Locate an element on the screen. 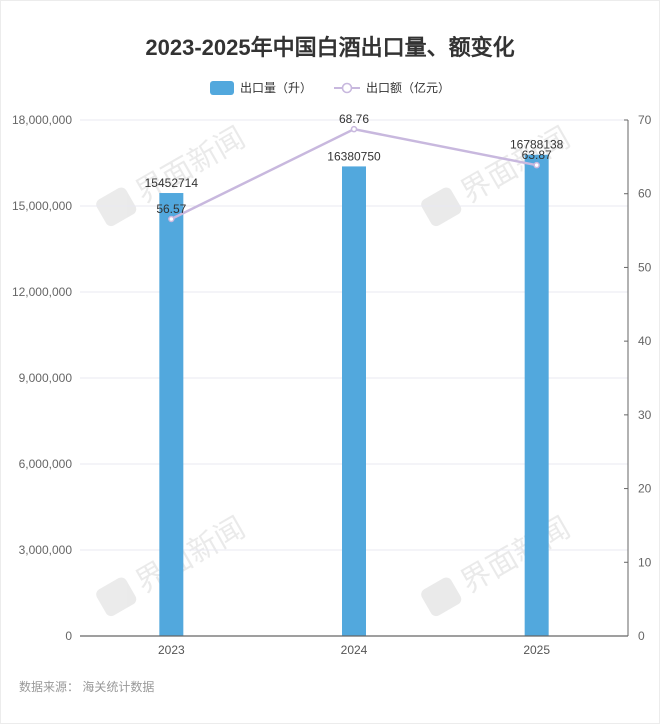 This screenshot has height=724, width=660. bar-2023 is located at coordinates (171, 414).